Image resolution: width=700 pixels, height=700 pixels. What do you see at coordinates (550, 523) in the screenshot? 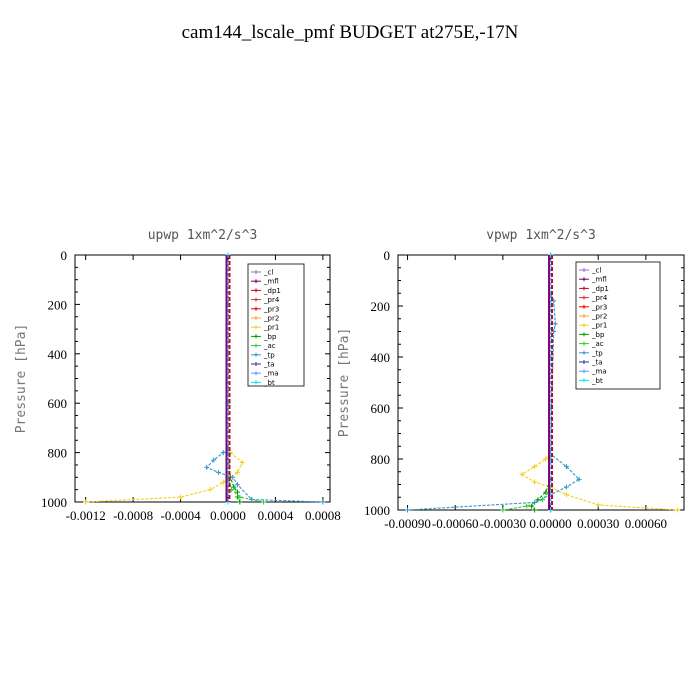
I see `x-tick-label: 0.00000` at bounding box center [550, 523].